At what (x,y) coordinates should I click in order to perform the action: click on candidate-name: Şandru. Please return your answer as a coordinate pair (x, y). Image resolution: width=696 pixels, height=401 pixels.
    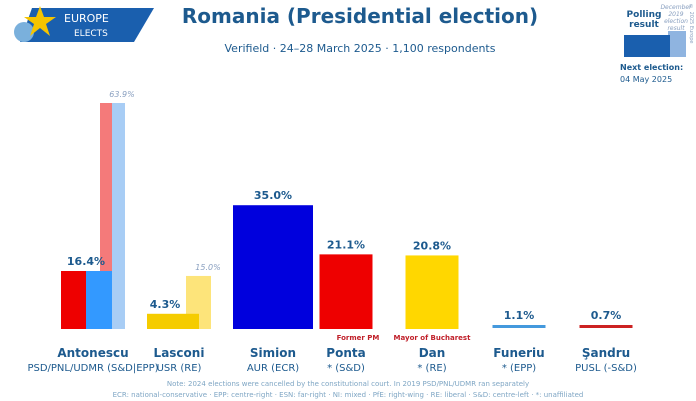
    Looking at the image, I should click on (606, 353).